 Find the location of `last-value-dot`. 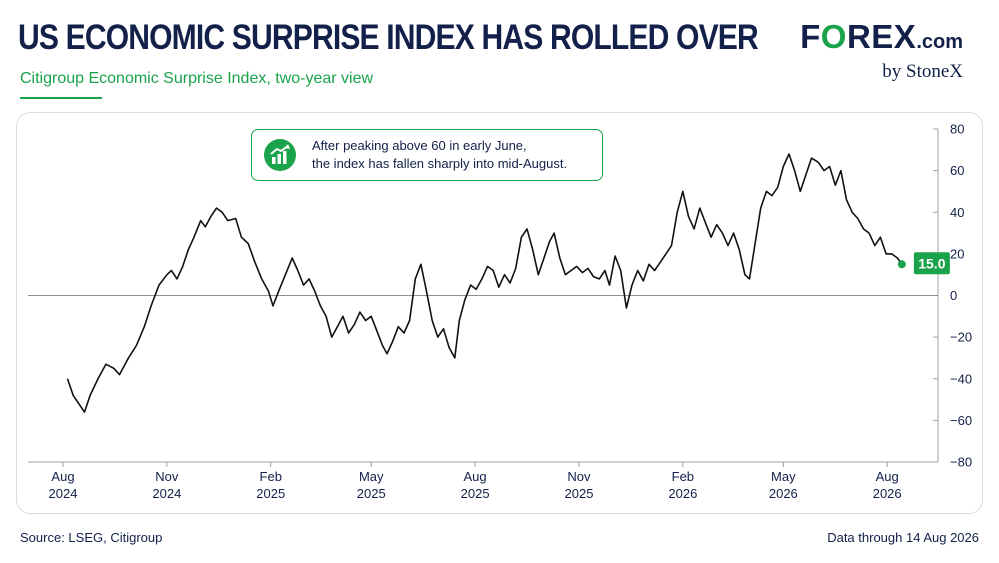

last-value-dot is located at coordinates (901, 264).